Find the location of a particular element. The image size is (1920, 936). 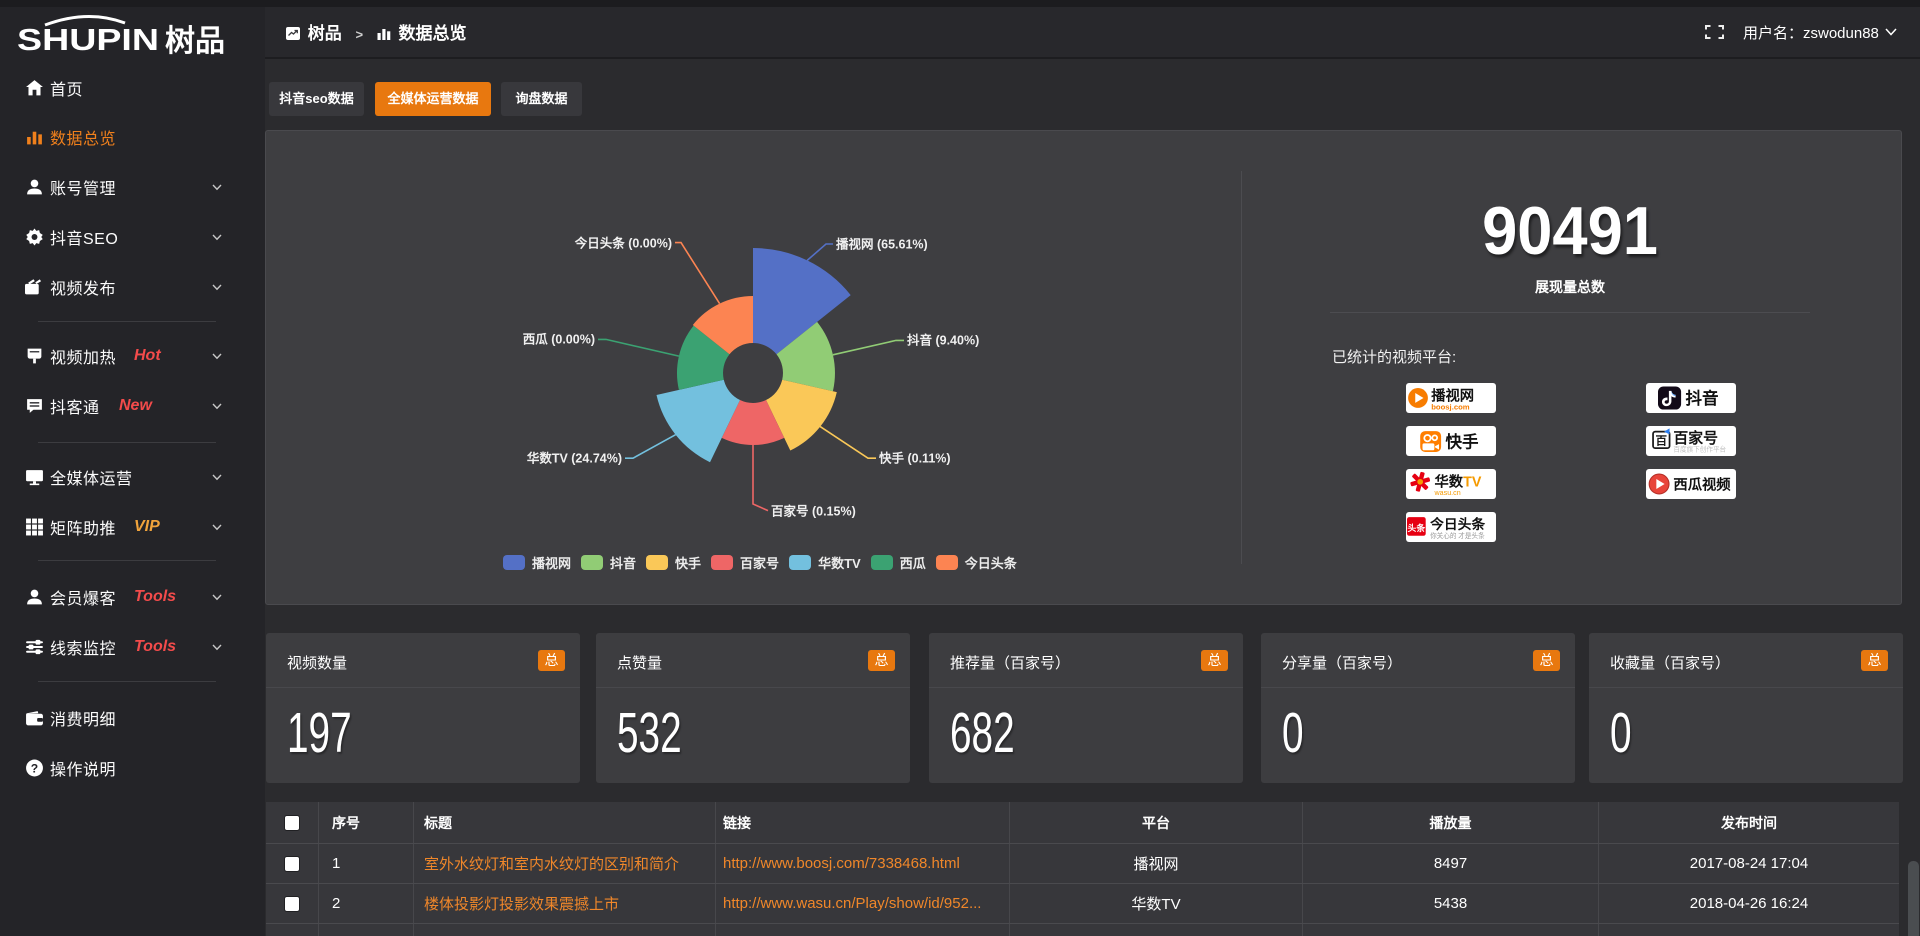

svg-text: 抖音 is located at coordinates (1702, 398).